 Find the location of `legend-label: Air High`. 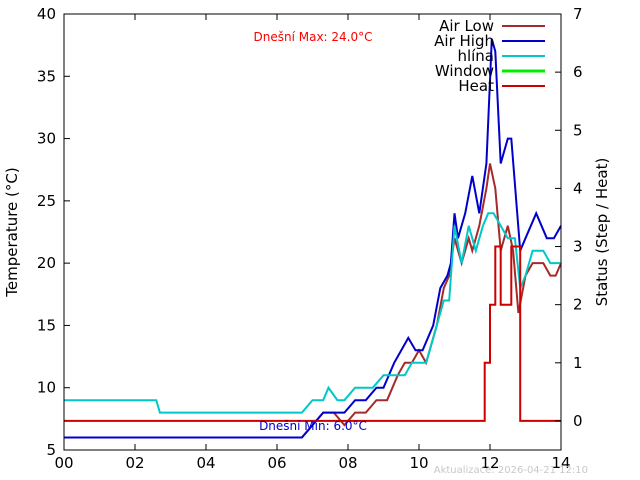

legend-label: Air High is located at coordinates (464, 41).